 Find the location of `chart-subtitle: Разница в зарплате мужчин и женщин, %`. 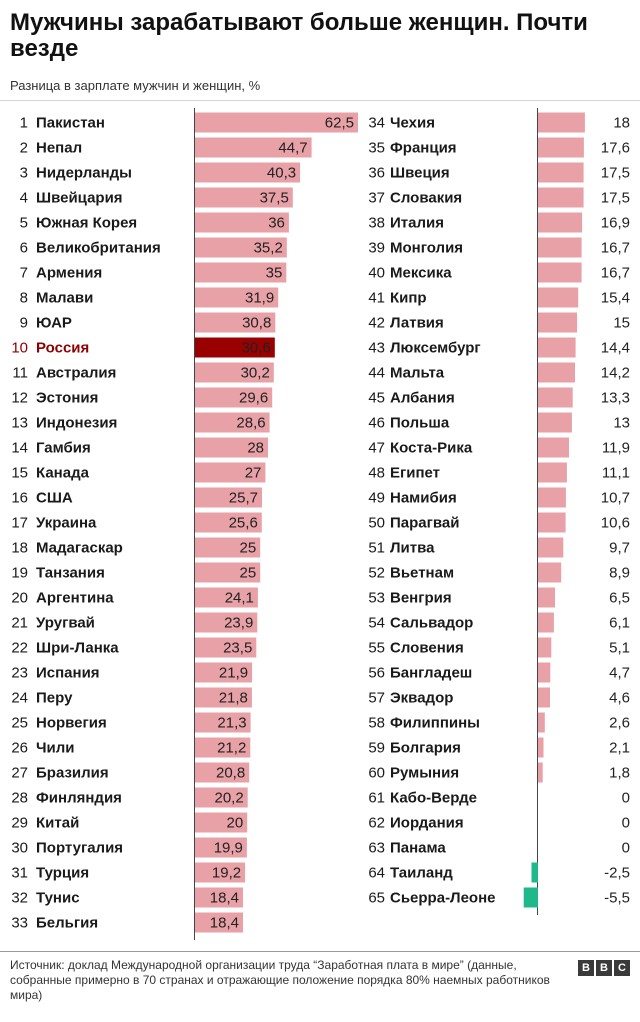

chart-subtitle: Разница в зарплате мужчин и женщин, % is located at coordinates (135, 85).